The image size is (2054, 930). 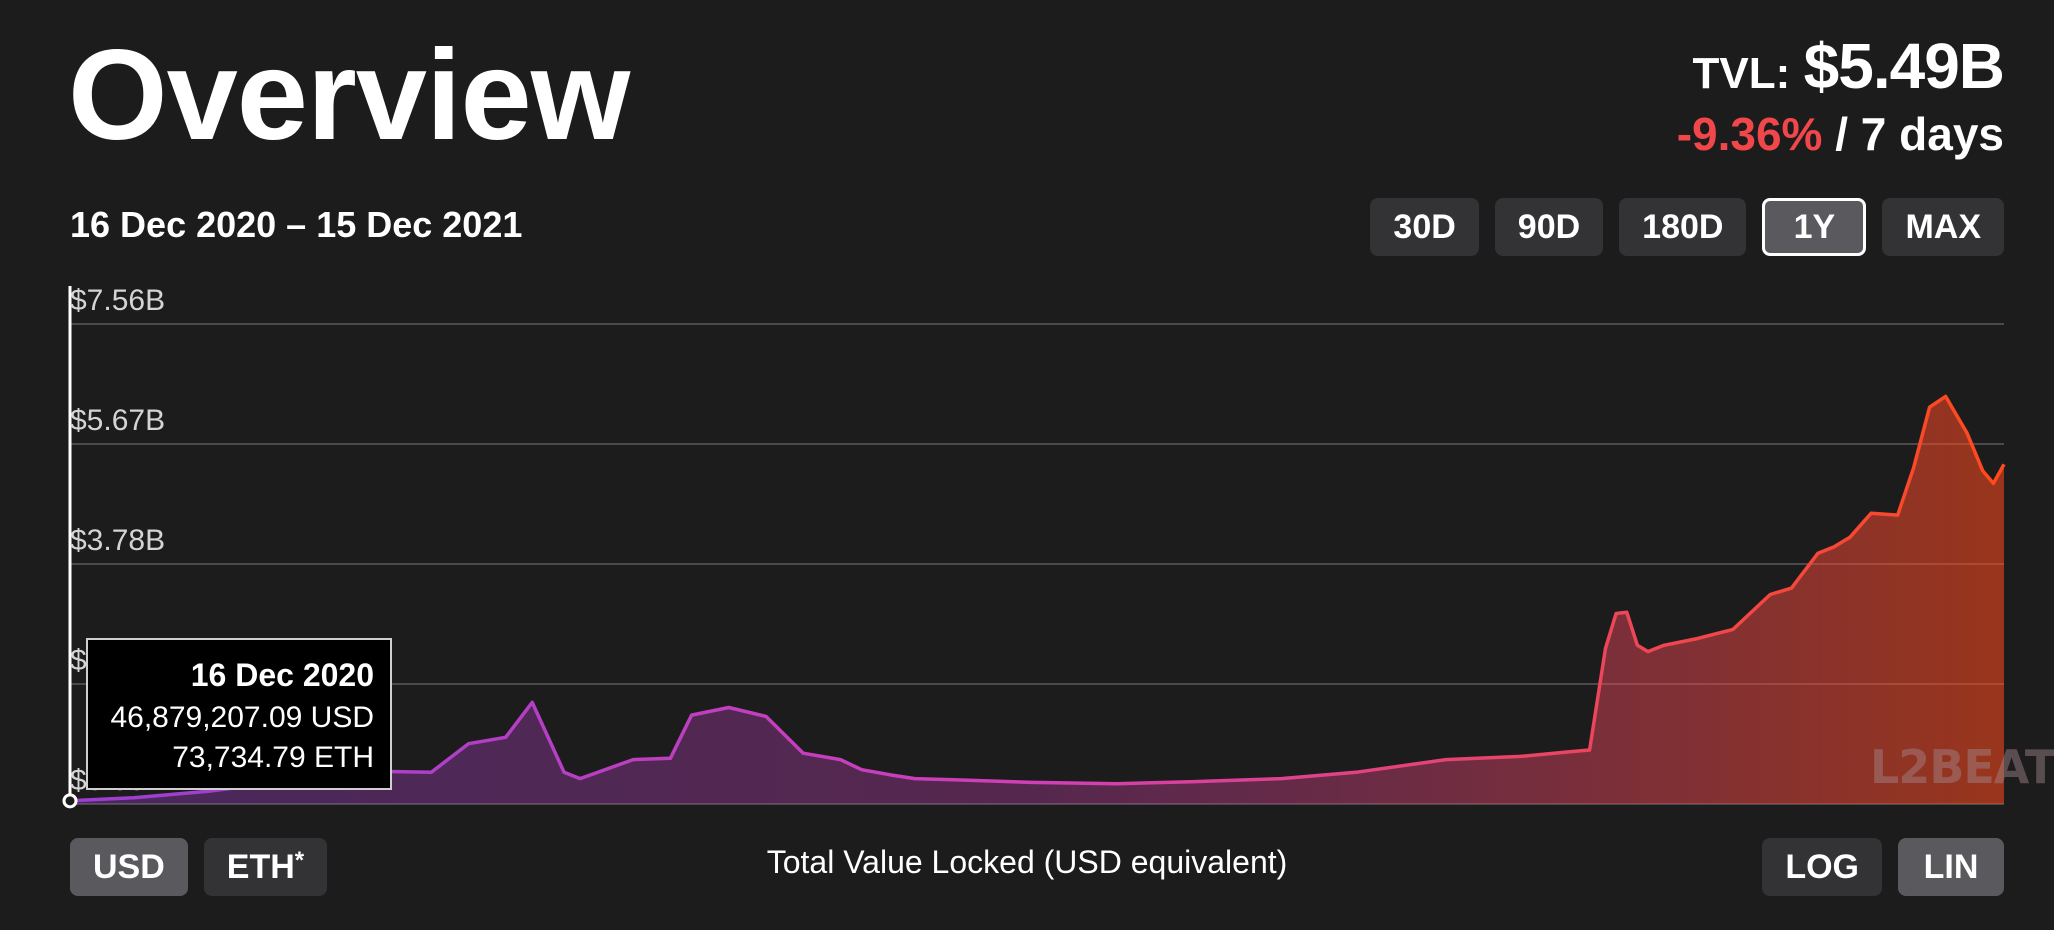 What do you see at coordinates (1549, 227) in the screenshot?
I see `range-button-90d: 90D` at bounding box center [1549, 227].